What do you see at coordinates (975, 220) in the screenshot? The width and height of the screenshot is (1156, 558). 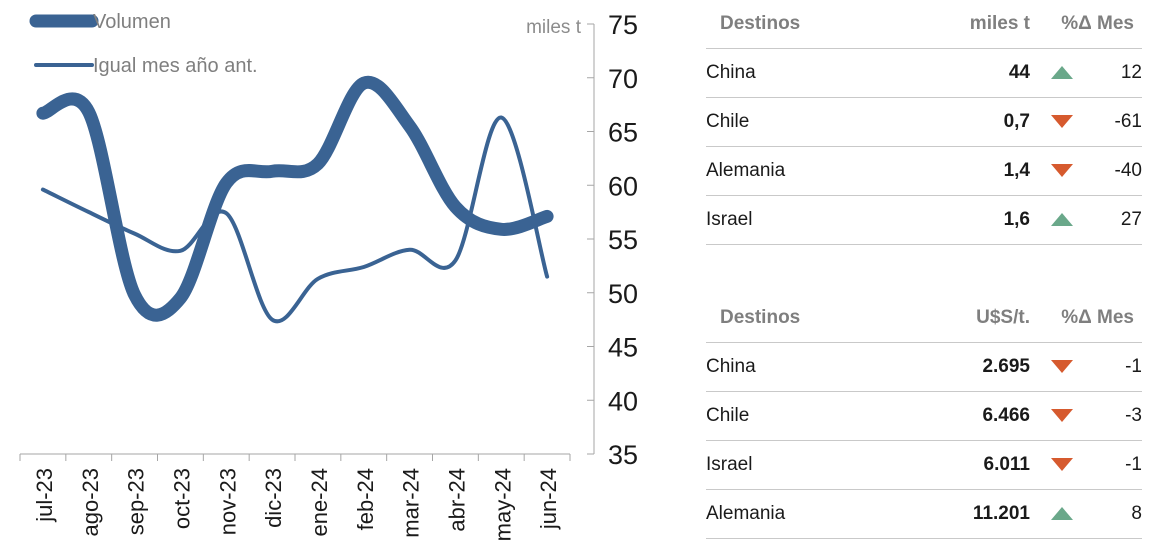 I see `destination-value: 1,6` at bounding box center [975, 220].